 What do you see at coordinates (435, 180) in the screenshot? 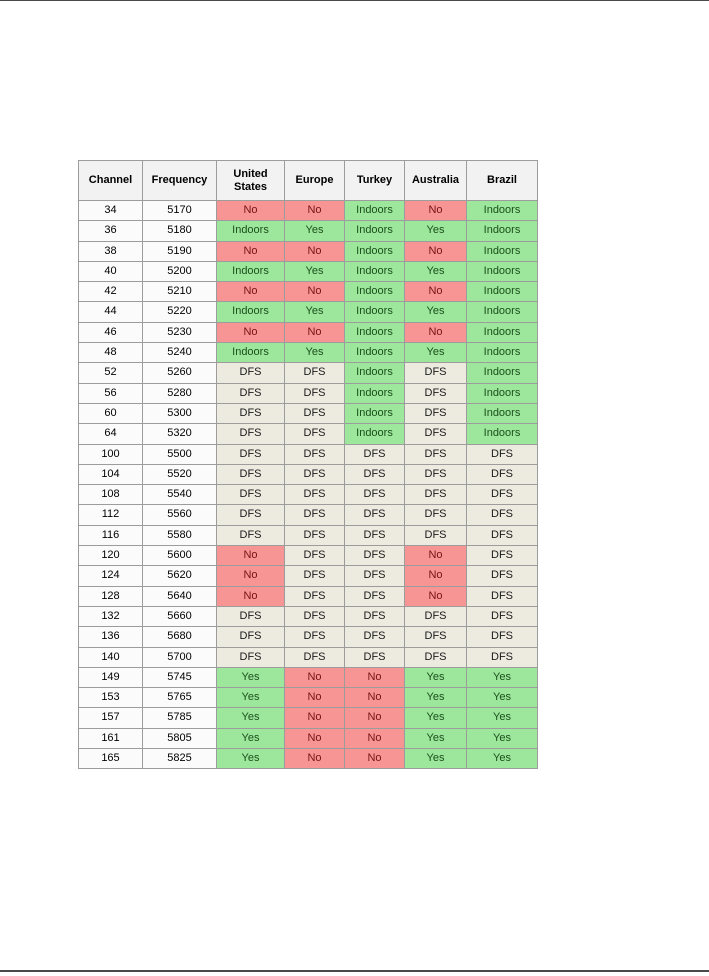
I see `column-header-australia: Australia` at bounding box center [435, 180].